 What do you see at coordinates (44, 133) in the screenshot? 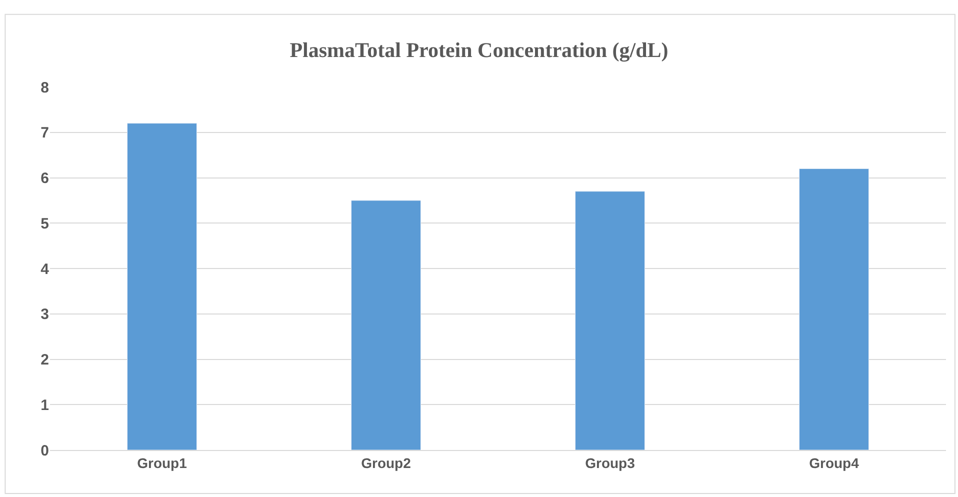
I see `y-tick-label: 7` at bounding box center [44, 133].